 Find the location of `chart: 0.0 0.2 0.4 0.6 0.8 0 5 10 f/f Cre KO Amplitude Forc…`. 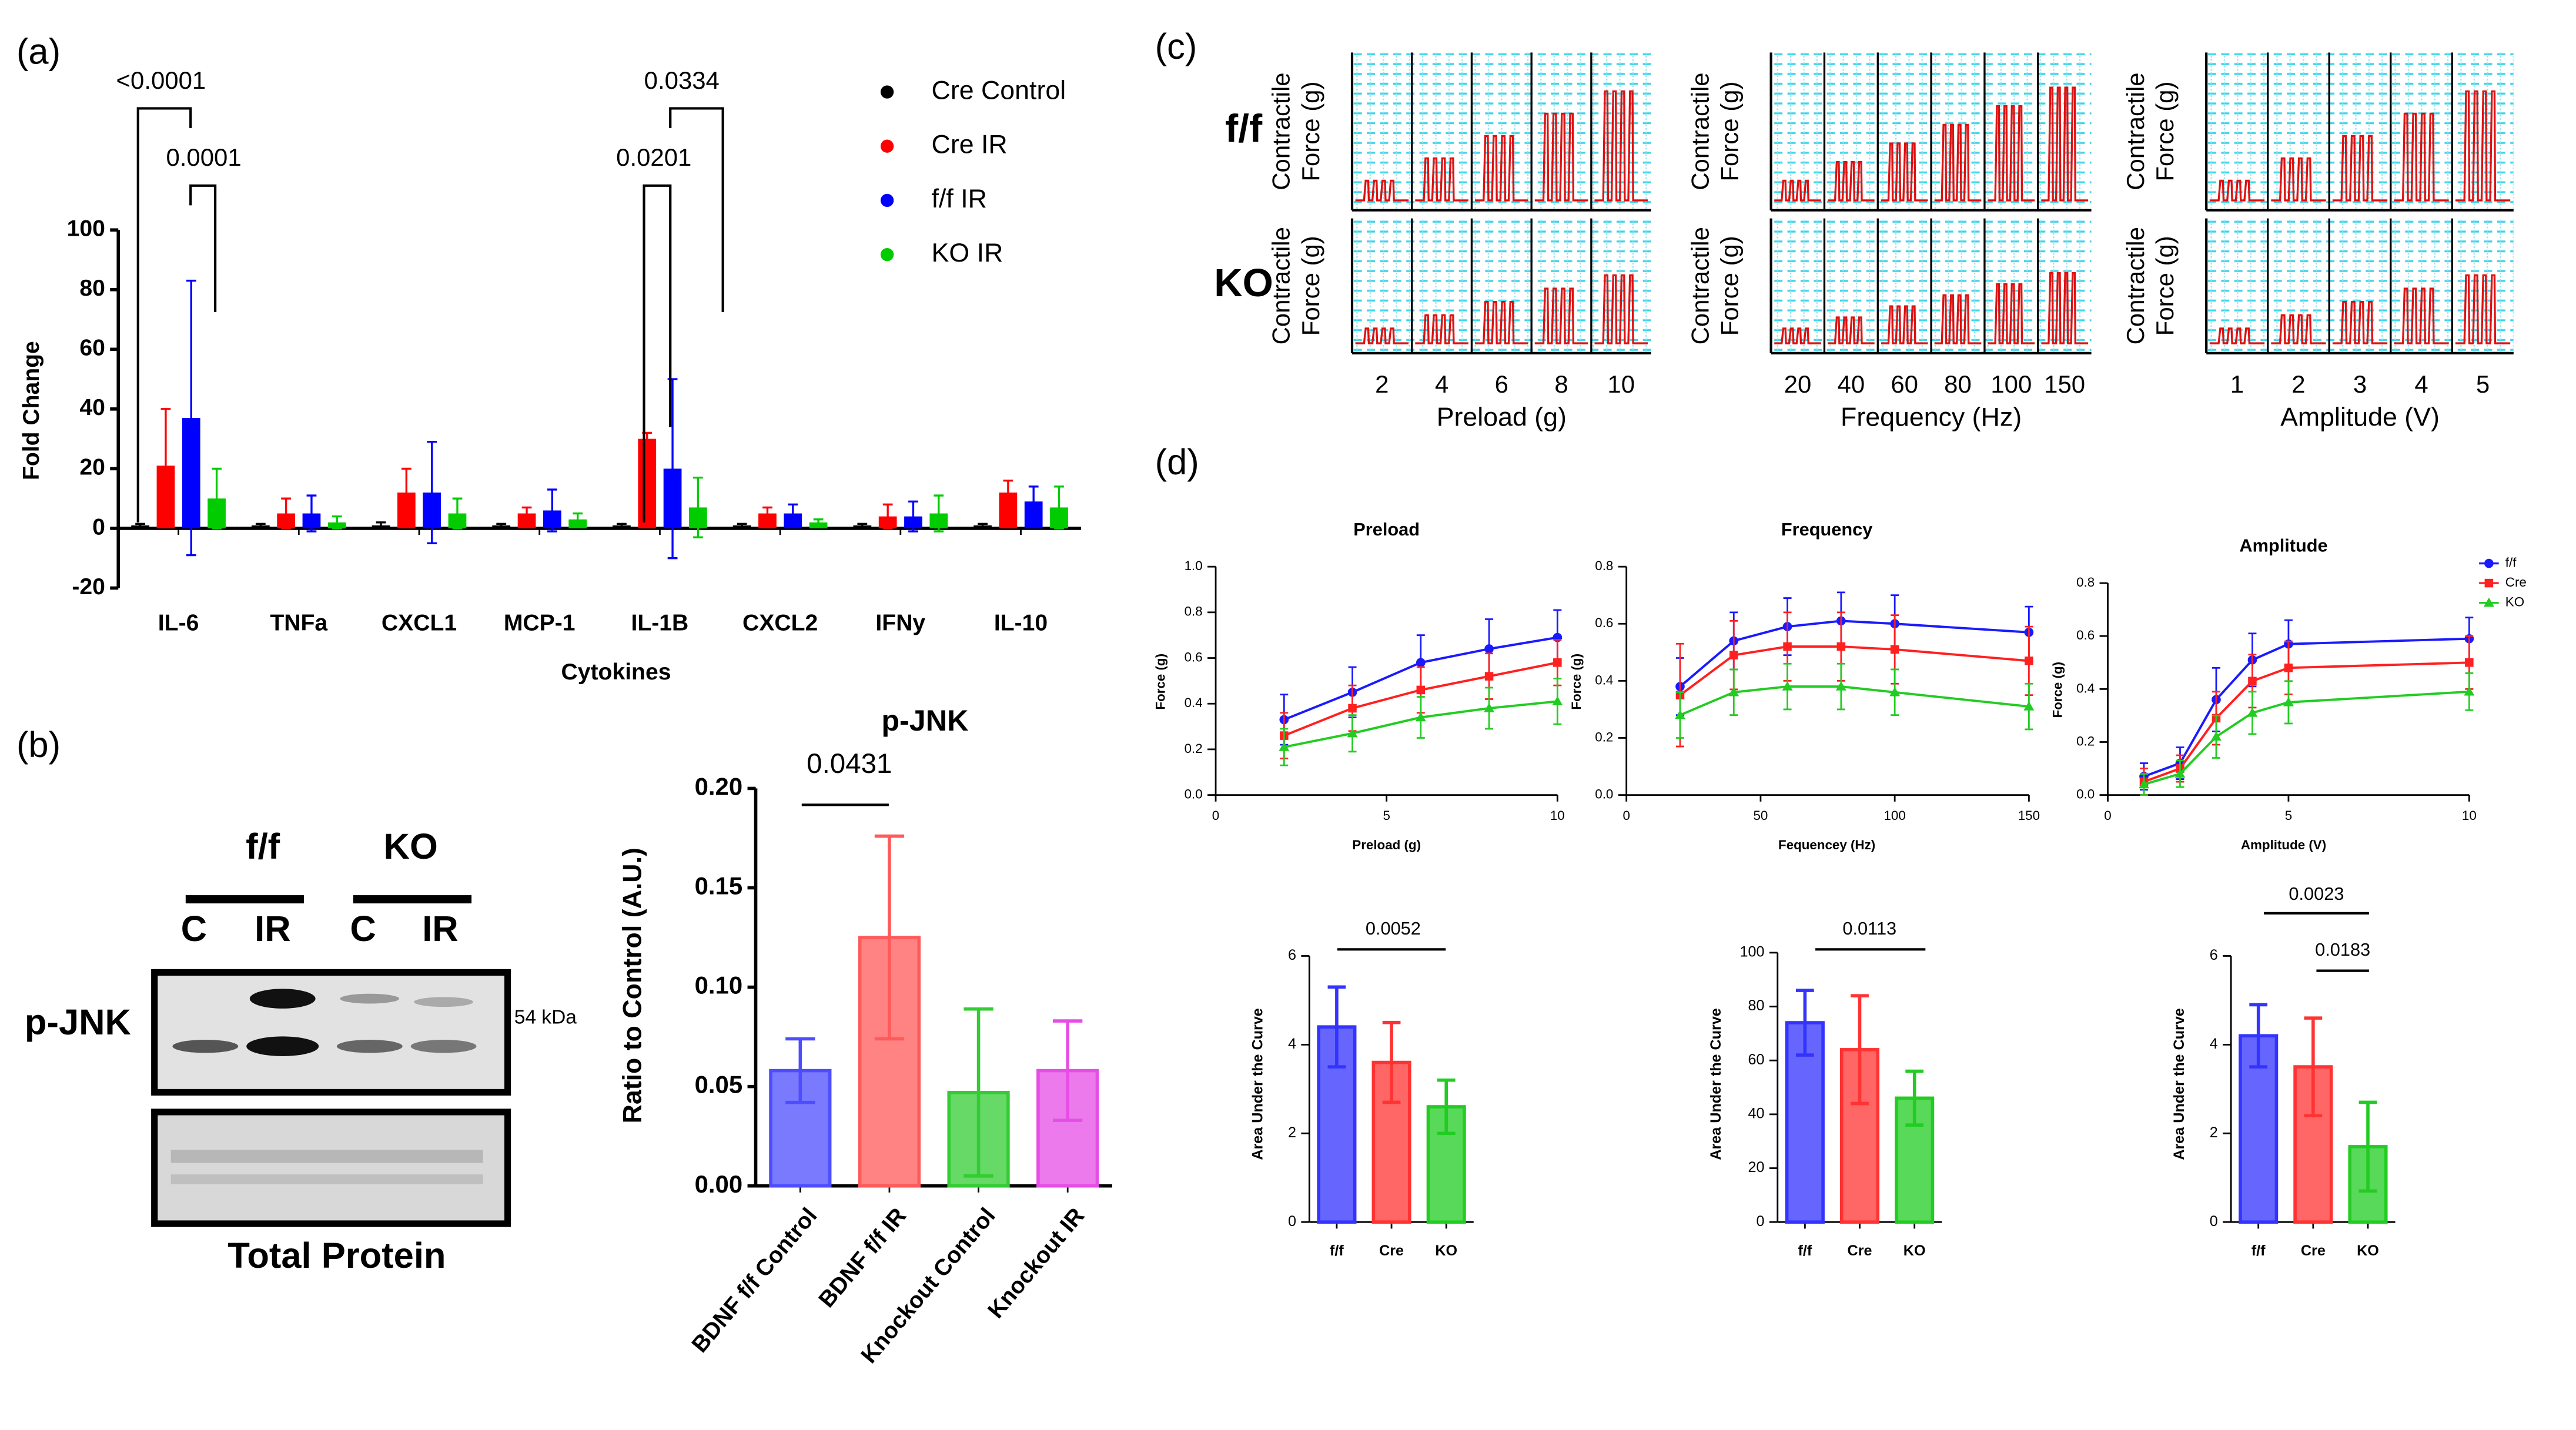

chart: 0.0 0.2 0.4 0.6 0.8 0 5 10 f/f Cre KO Amplitude Forc… is located at coordinates (2288, 693).